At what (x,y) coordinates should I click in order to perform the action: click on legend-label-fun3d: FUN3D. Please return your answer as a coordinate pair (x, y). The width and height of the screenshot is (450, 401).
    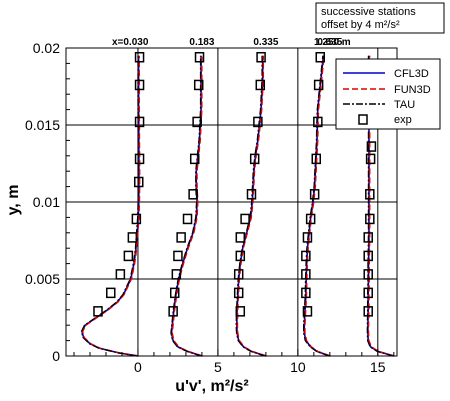
    Looking at the image, I should click on (412, 90).